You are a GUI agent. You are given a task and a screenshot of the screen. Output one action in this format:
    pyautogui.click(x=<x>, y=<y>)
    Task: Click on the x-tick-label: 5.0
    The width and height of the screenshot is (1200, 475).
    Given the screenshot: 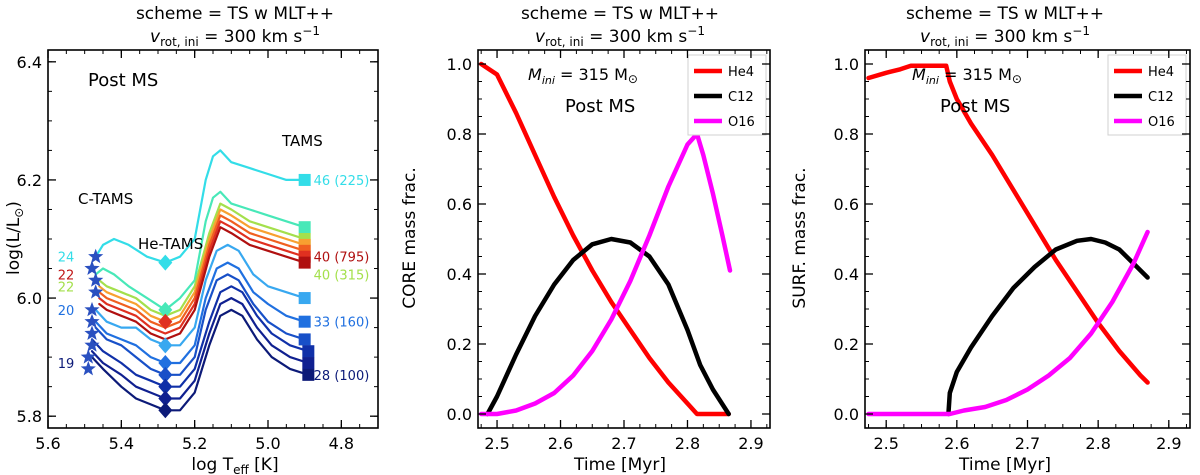 What is the action you would take?
    pyautogui.click(x=267, y=443)
    